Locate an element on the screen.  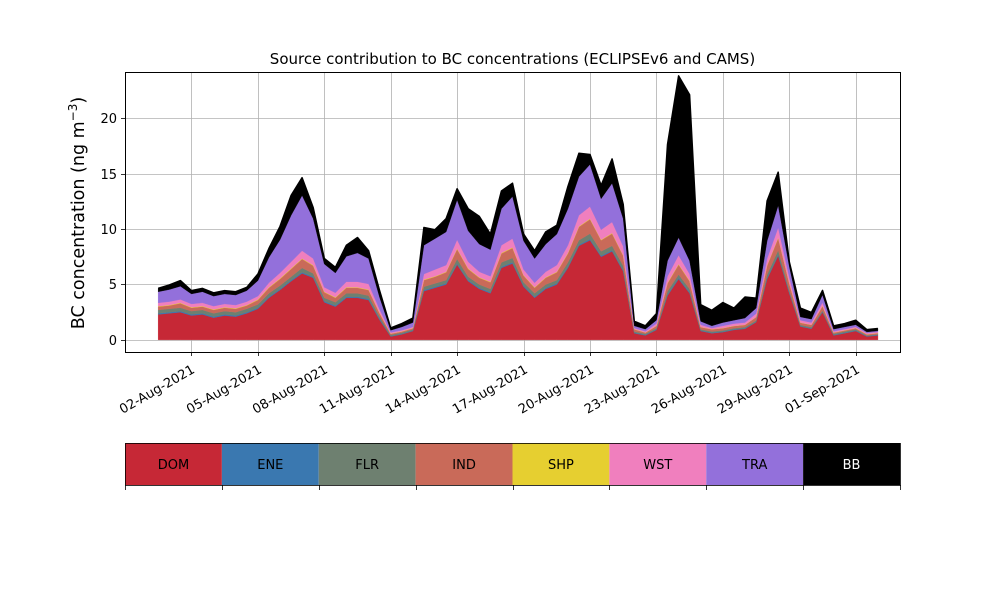
legend-label-tra: TRA is located at coordinates (754, 465).